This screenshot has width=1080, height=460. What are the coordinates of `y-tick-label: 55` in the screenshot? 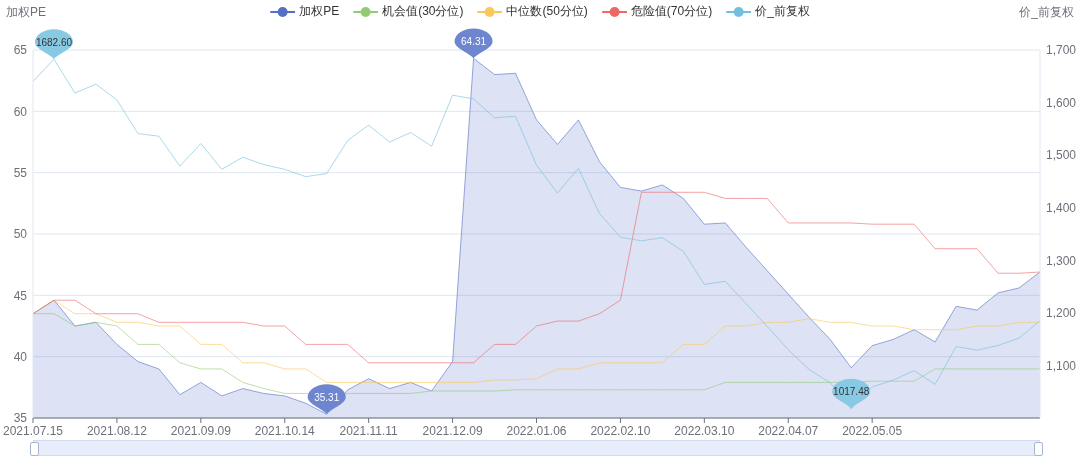 It's located at (20, 172).